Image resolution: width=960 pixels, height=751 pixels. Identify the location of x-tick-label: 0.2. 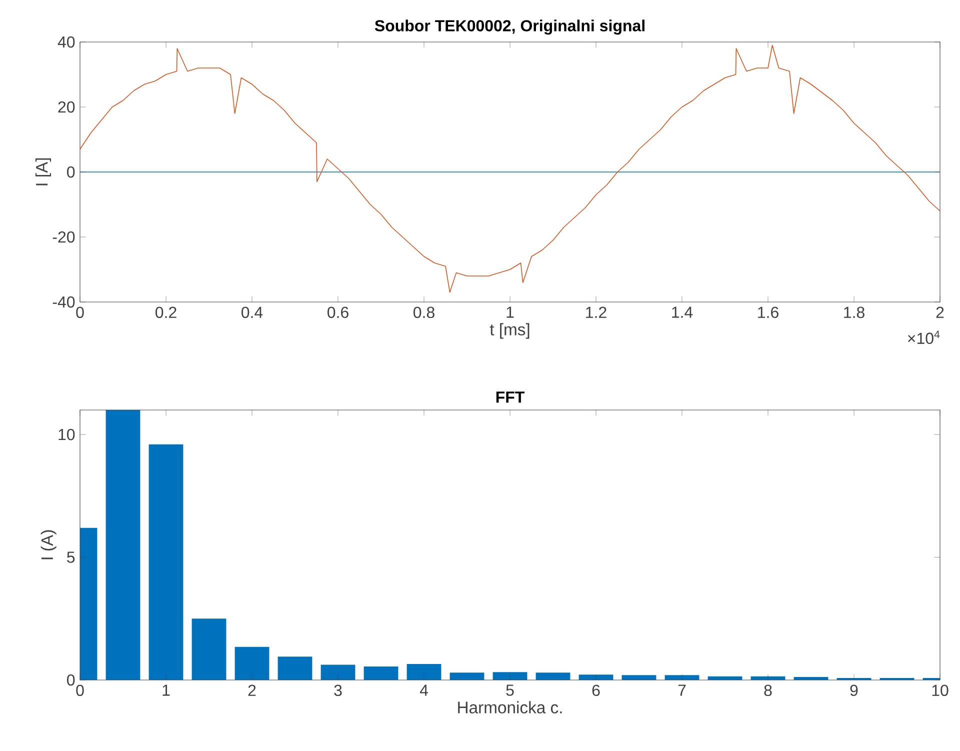
(166, 312).